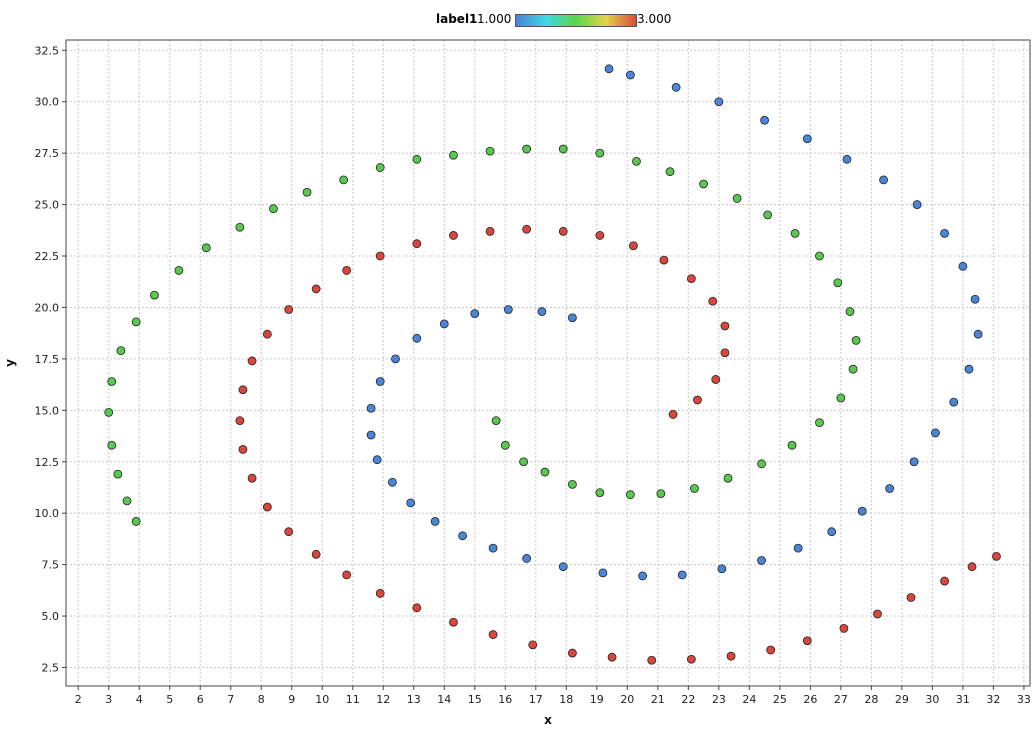 The width and height of the screenshot is (1032, 729). I want to click on y-tick-label: 25.0, so click(47, 205).